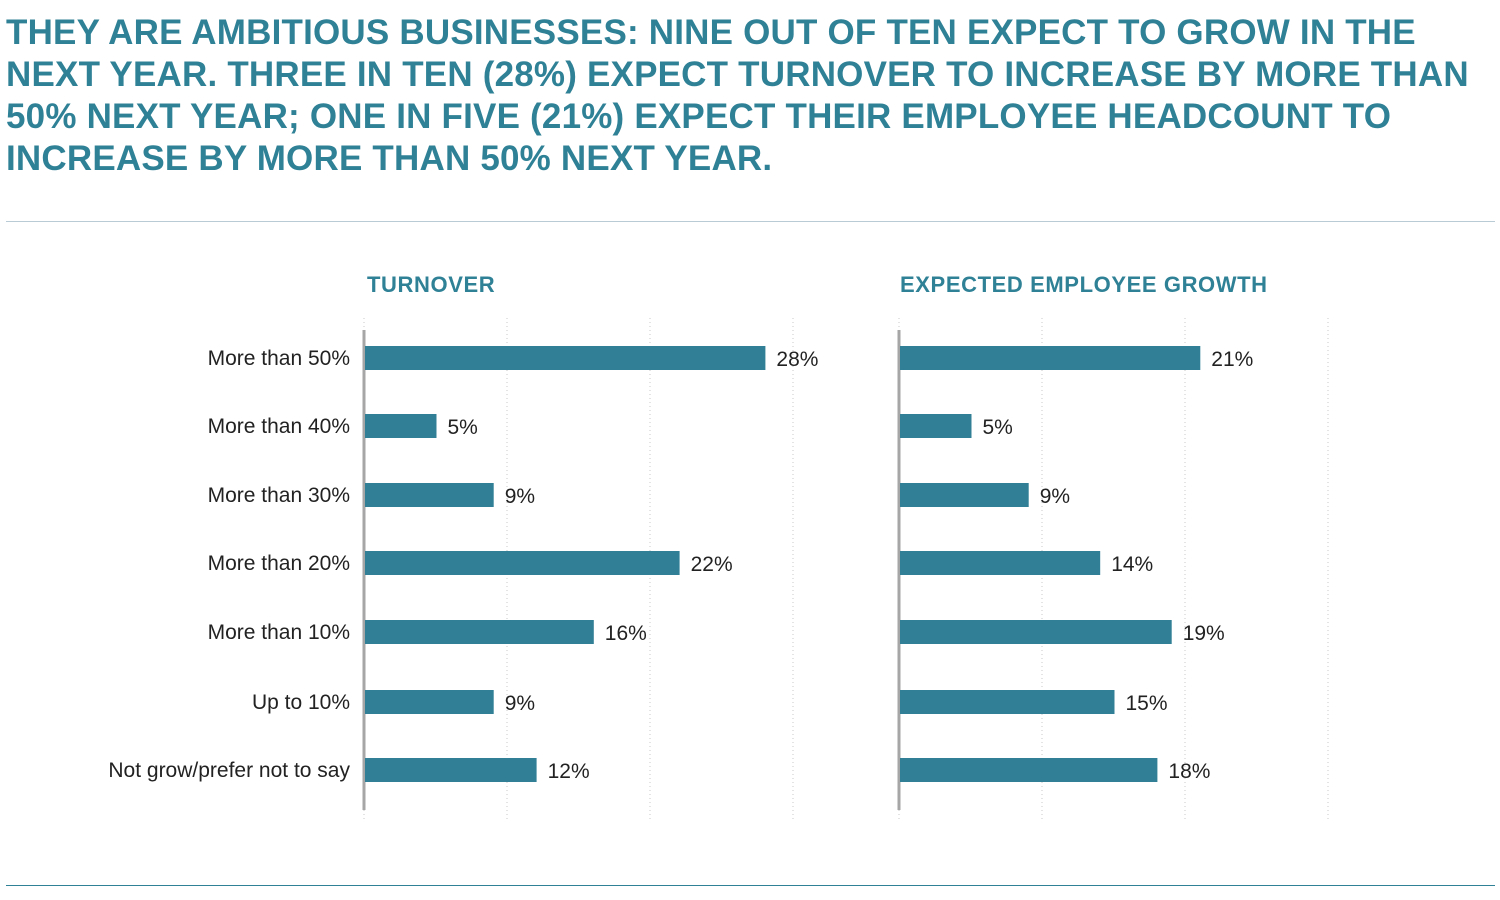 This screenshot has height=900, width=1500. Describe the element at coordinates (797, 359) in the screenshot. I see `data-label: 28%` at that location.